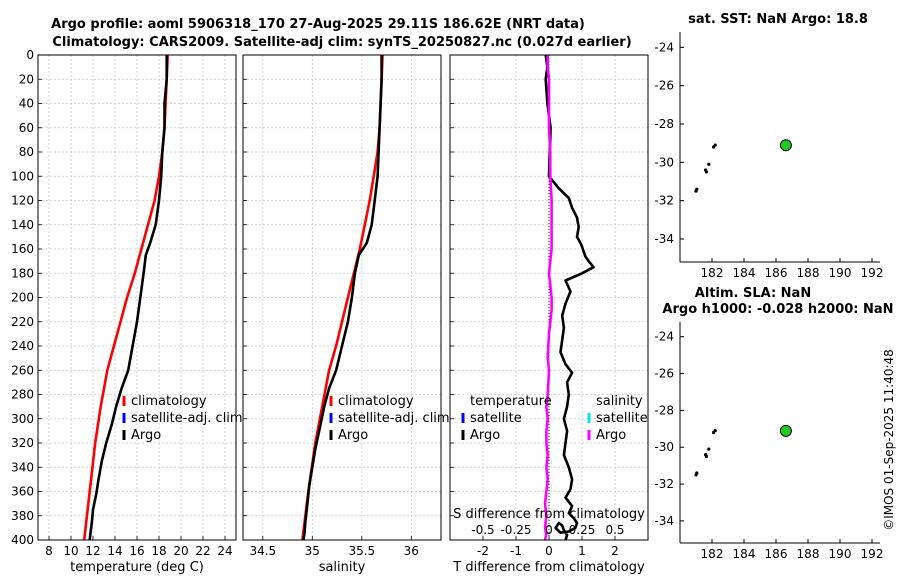  I want to click on sst_map-xtick-label: 182, so click(712, 273).